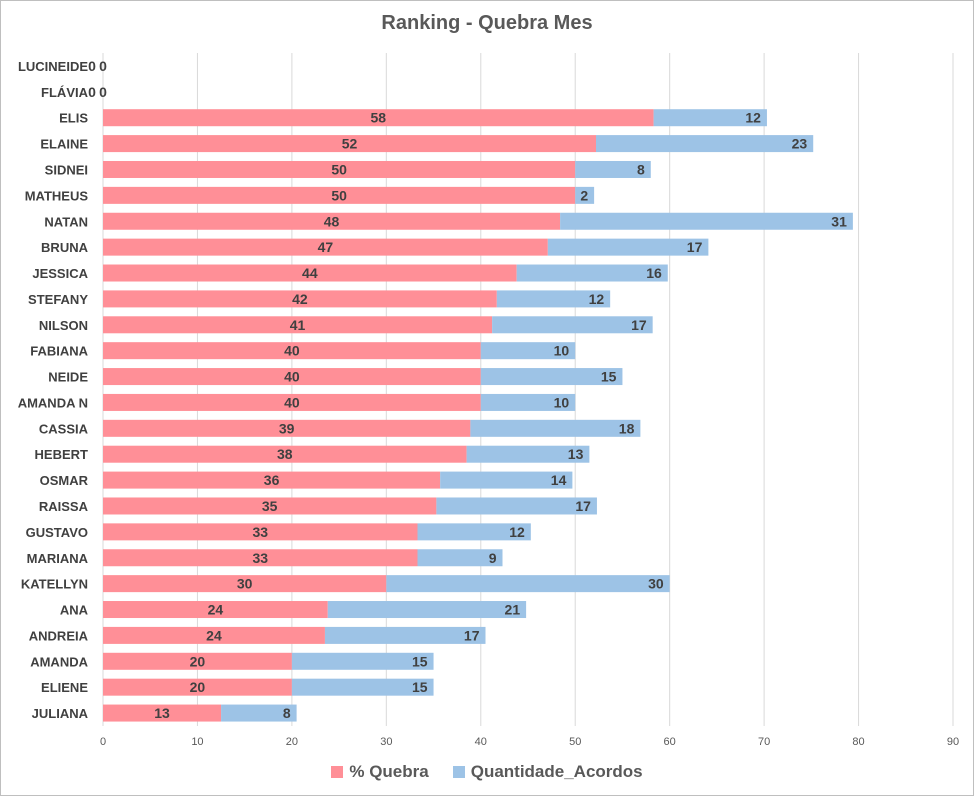 This screenshot has width=974, height=796. Describe the element at coordinates (64, 480) in the screenshot. I see `y-category-label: OSMAR` at that location.